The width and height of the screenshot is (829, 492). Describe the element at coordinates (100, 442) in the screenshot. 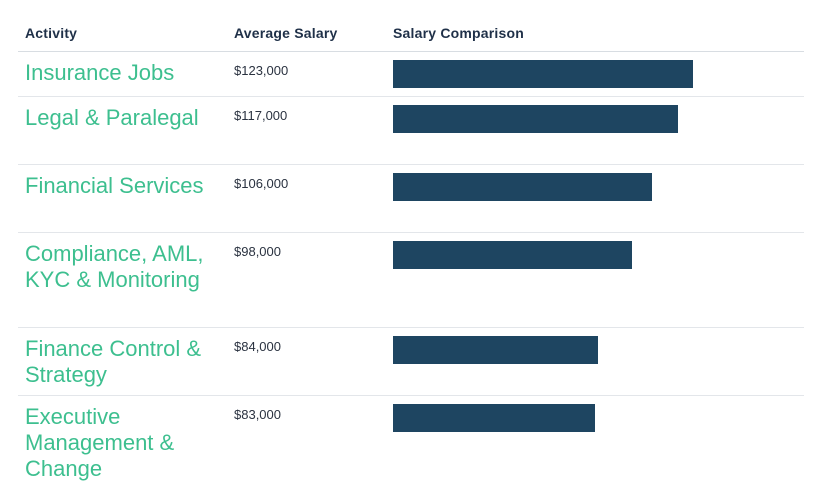

I see `activity-label: Executive Management & Change` at that location.